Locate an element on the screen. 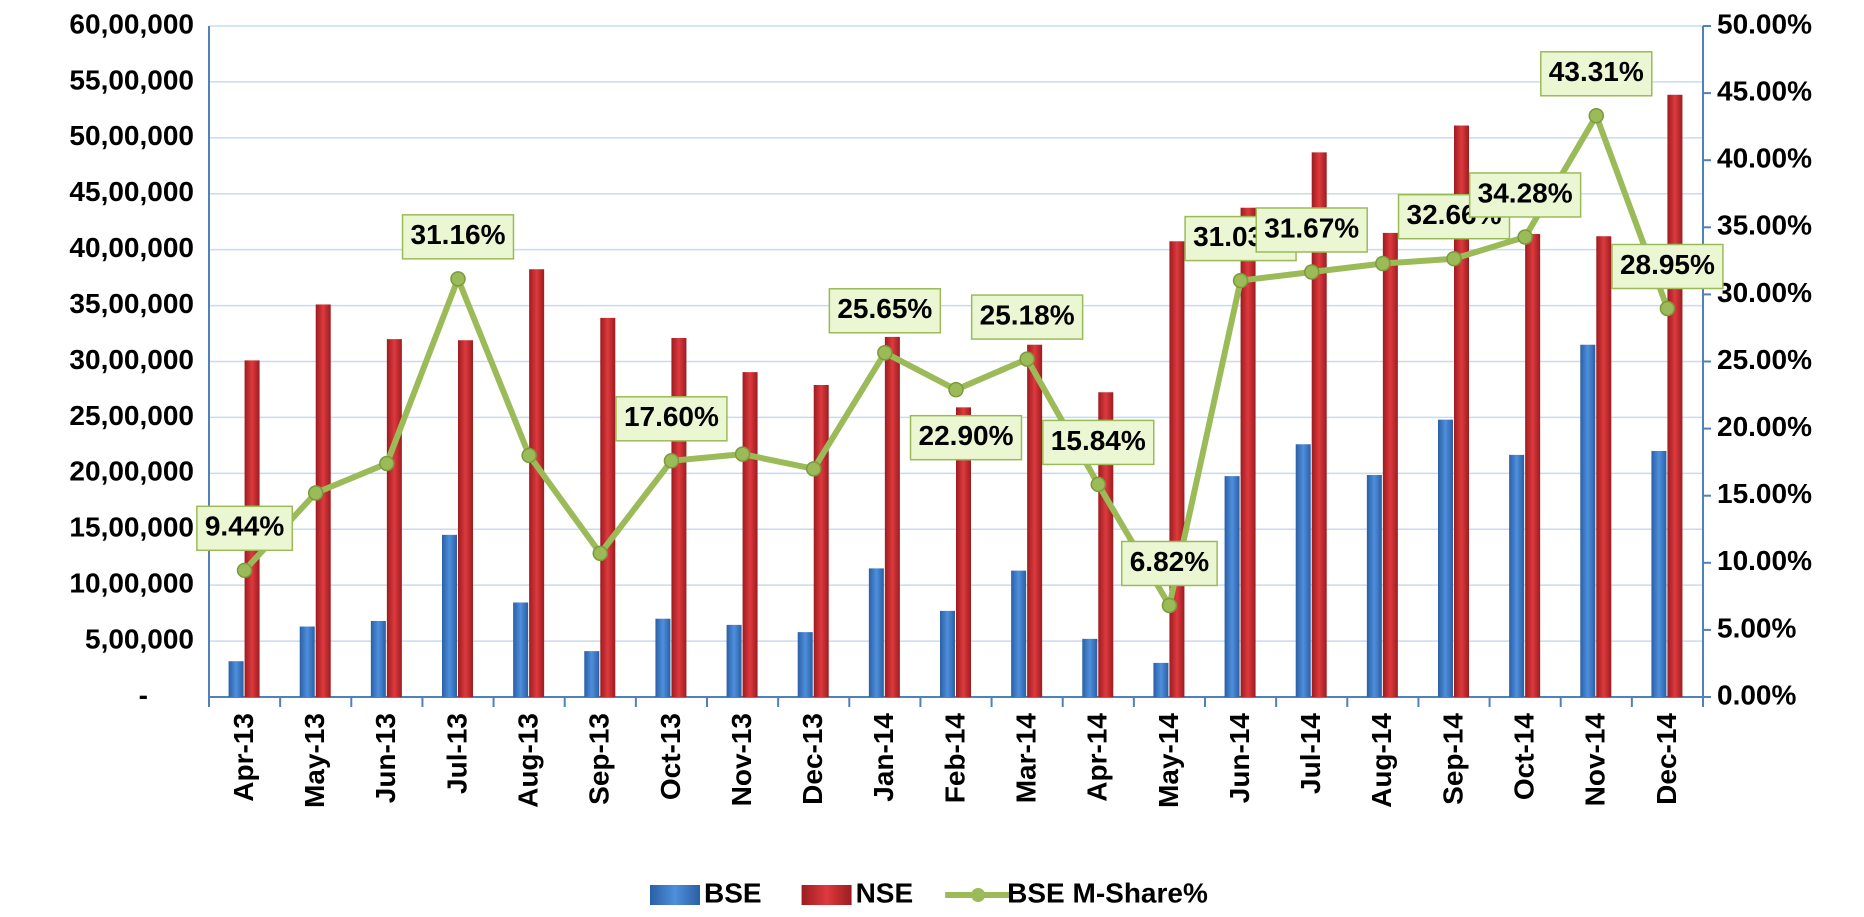  y2-tick-label: 20.00% is located at coordinates (1764, 426).